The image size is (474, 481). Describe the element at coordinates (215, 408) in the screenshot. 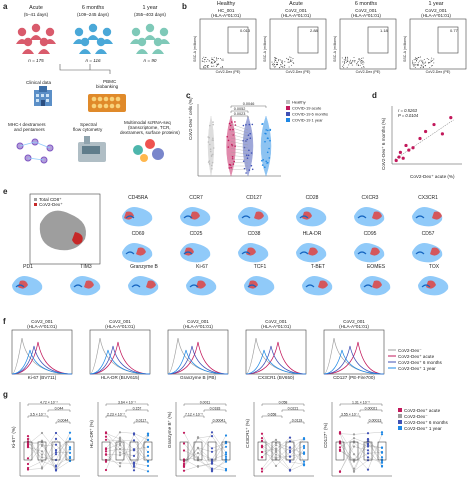

I see `pvalue-label: 0.0183` at that location.